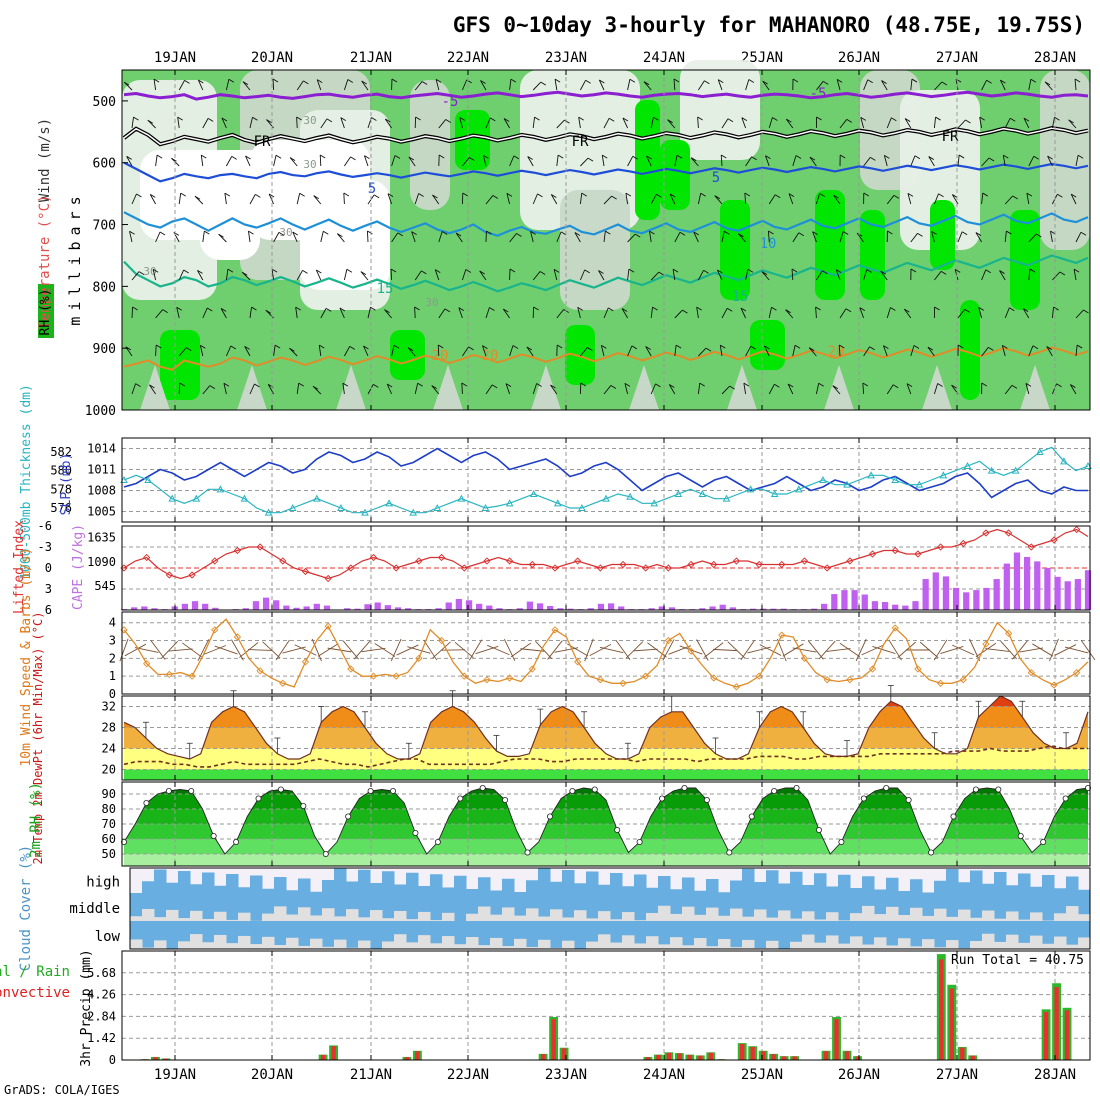 The height and width of the screenshot is (1100, 1100). Describe the element at coordinates (937, 387) in the screenshot. I see `rh-dry-spike` at that location.